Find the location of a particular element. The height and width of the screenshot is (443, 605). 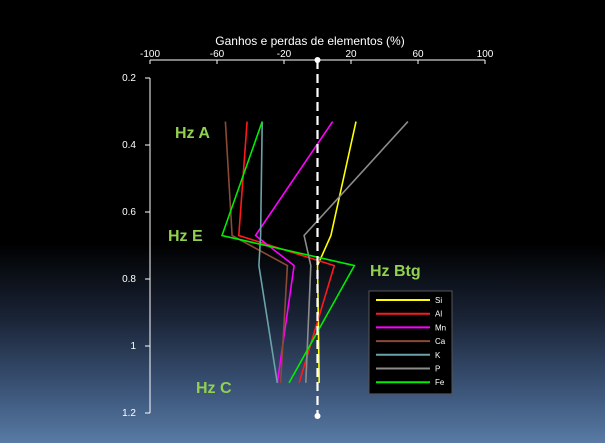

legend-label-al: Al is located at coordinates (438, 314).